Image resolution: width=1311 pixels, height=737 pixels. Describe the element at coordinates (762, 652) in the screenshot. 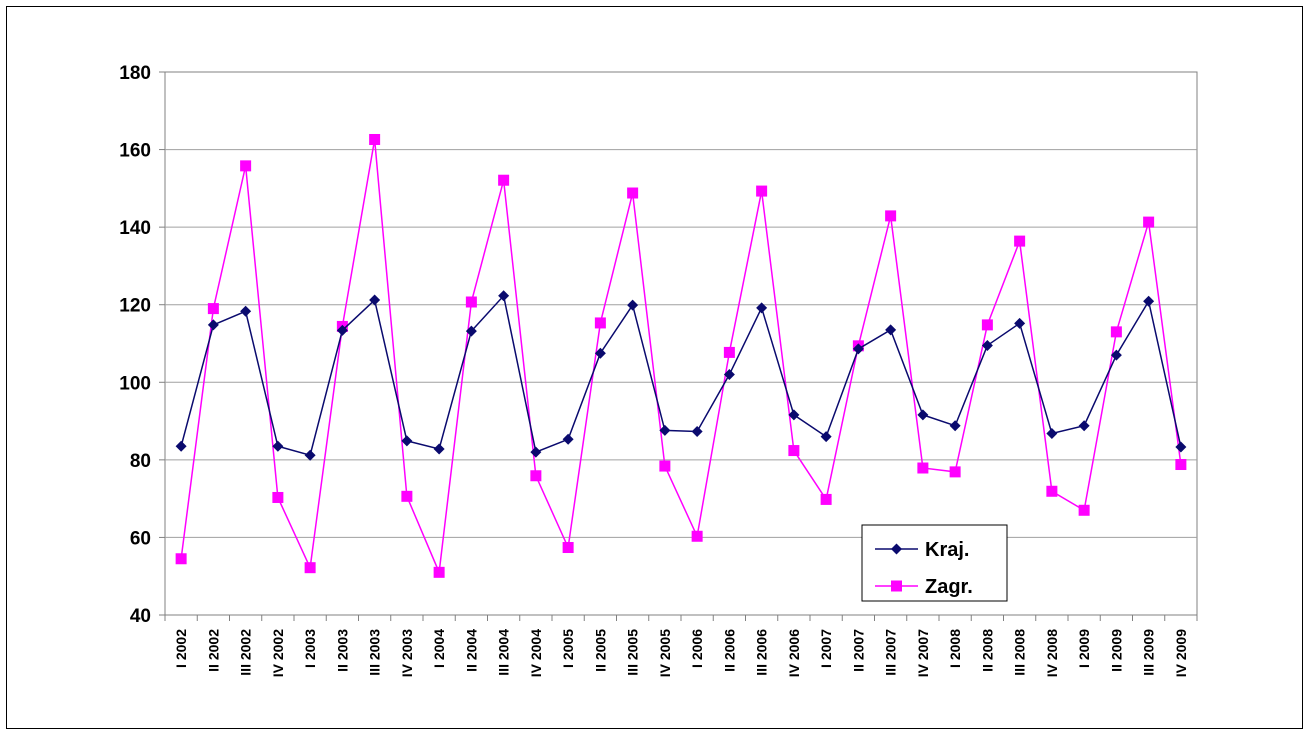

I see `x-tick-label: III 2006` at that location.